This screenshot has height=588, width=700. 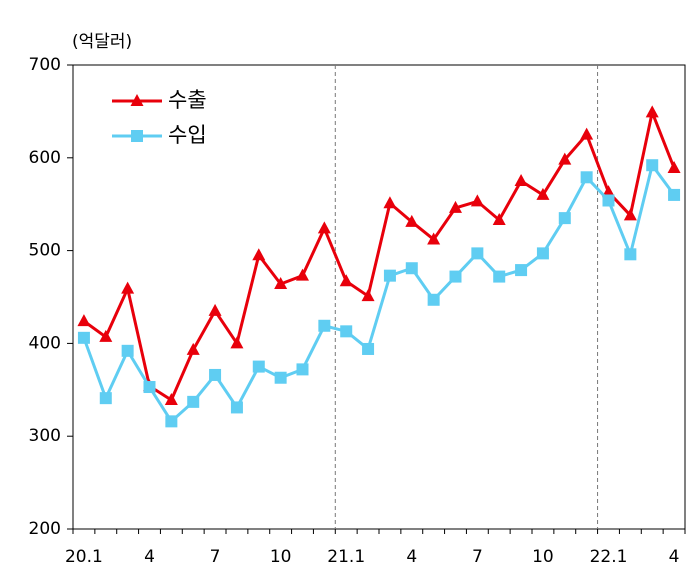 I want to click on legend-label: 수입, so click(x=187, y=135).